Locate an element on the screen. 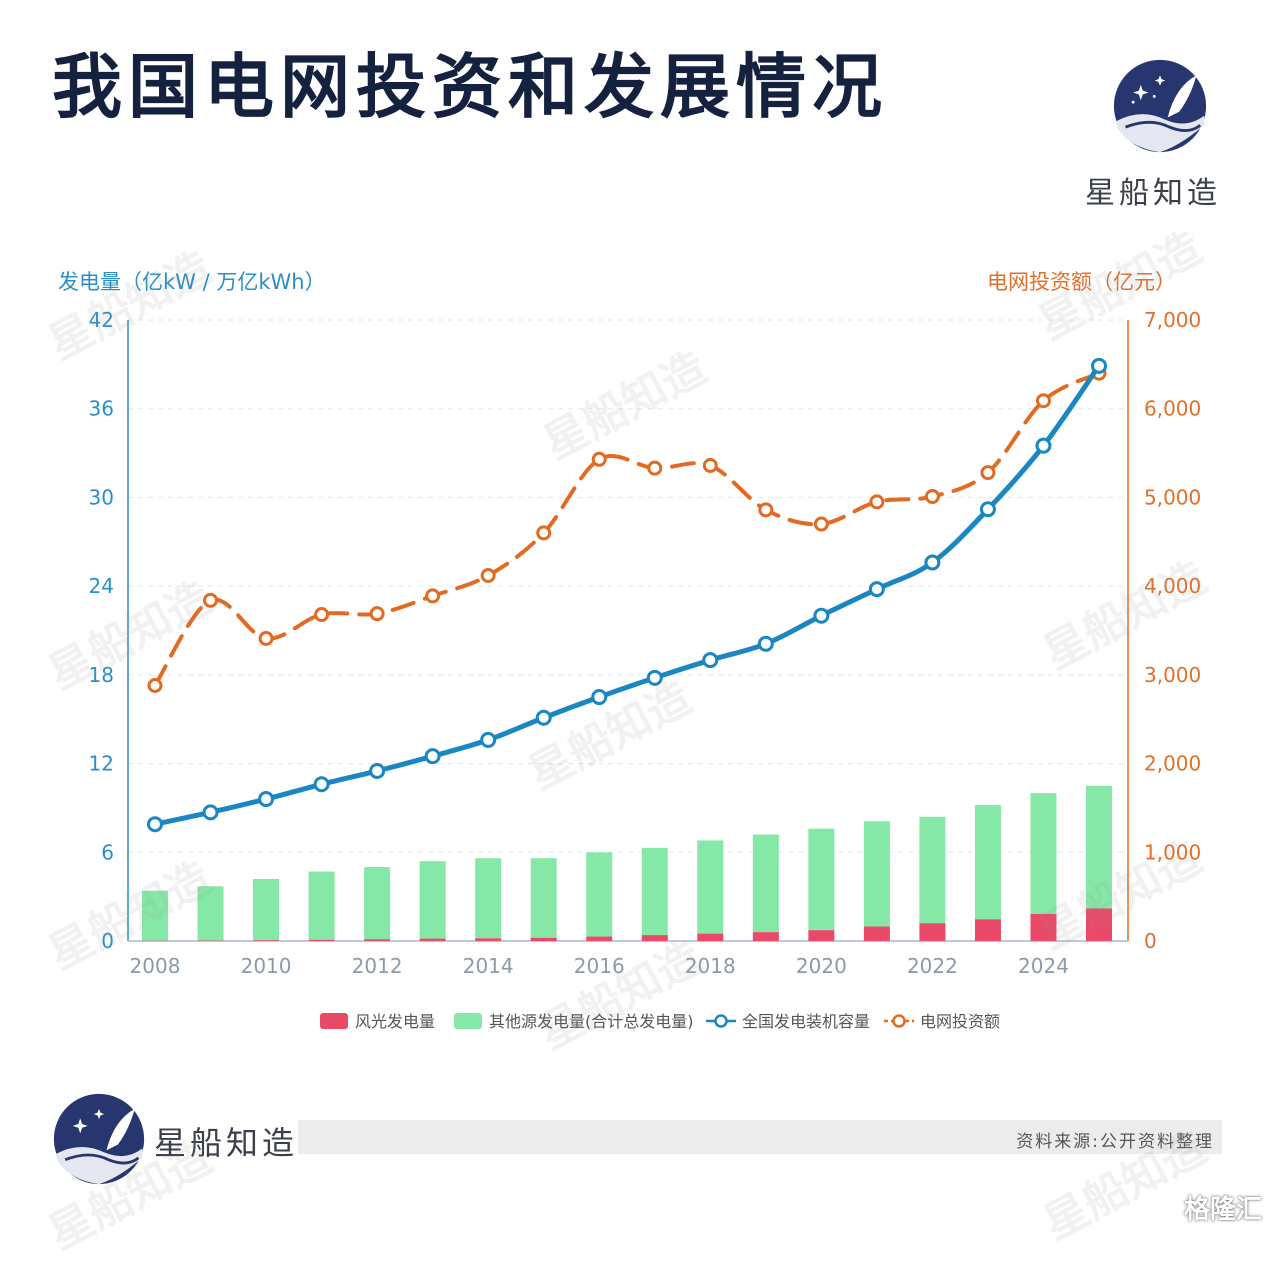 Image resolution: width=1280 pixels, height=1262 pixels. footer-logo-icon is located at coordinates (99, 1139).